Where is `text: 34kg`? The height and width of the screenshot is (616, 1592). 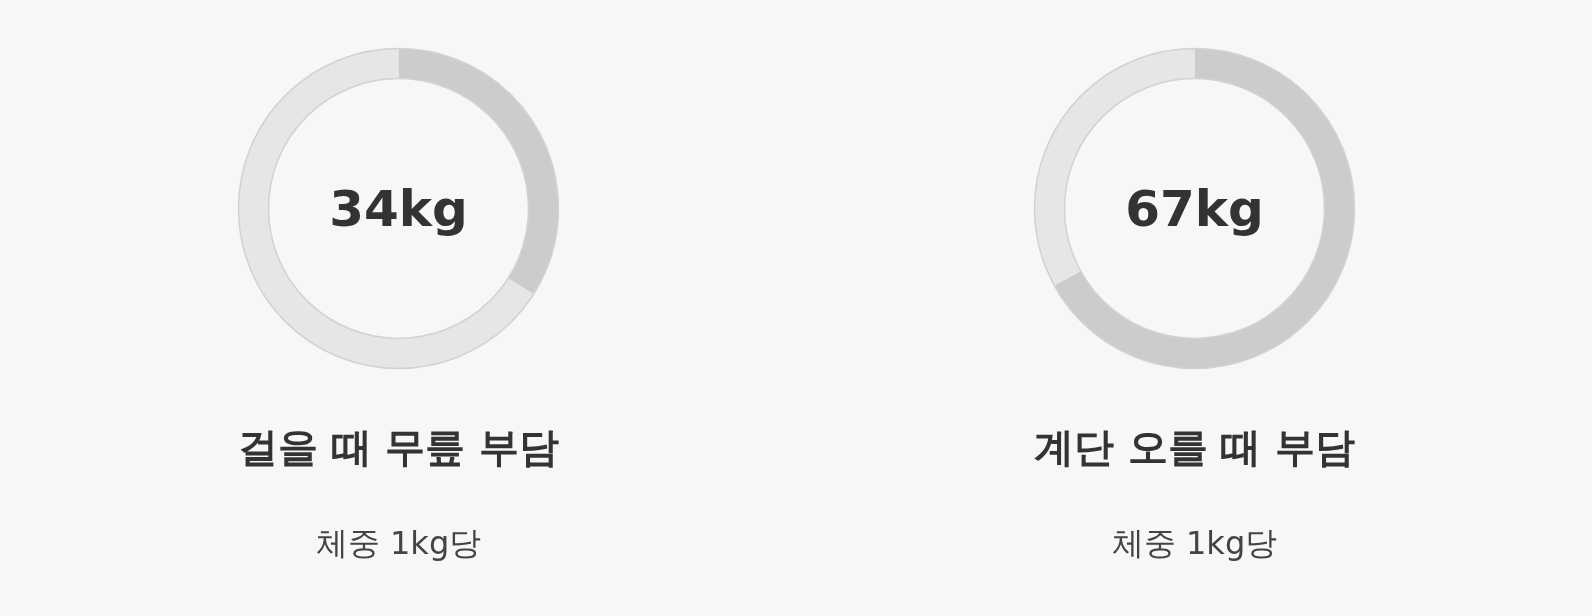 text: 34kg is located at coordinates (398, 208).